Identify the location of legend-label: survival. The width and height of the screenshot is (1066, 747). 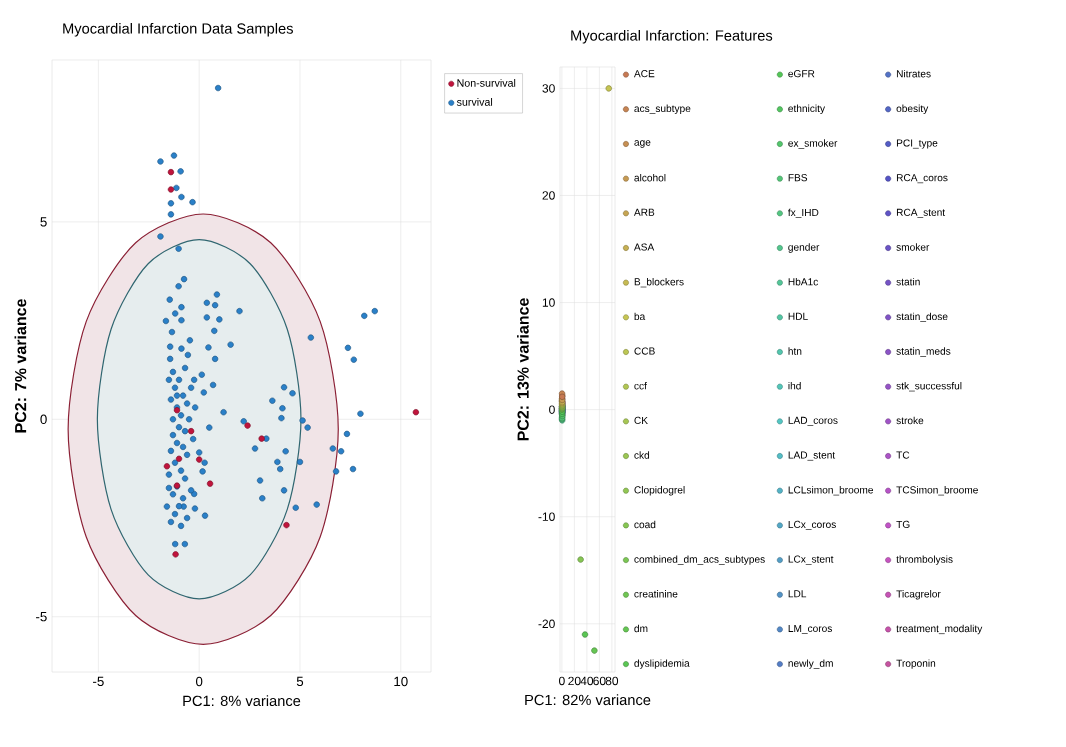
(474, 101).